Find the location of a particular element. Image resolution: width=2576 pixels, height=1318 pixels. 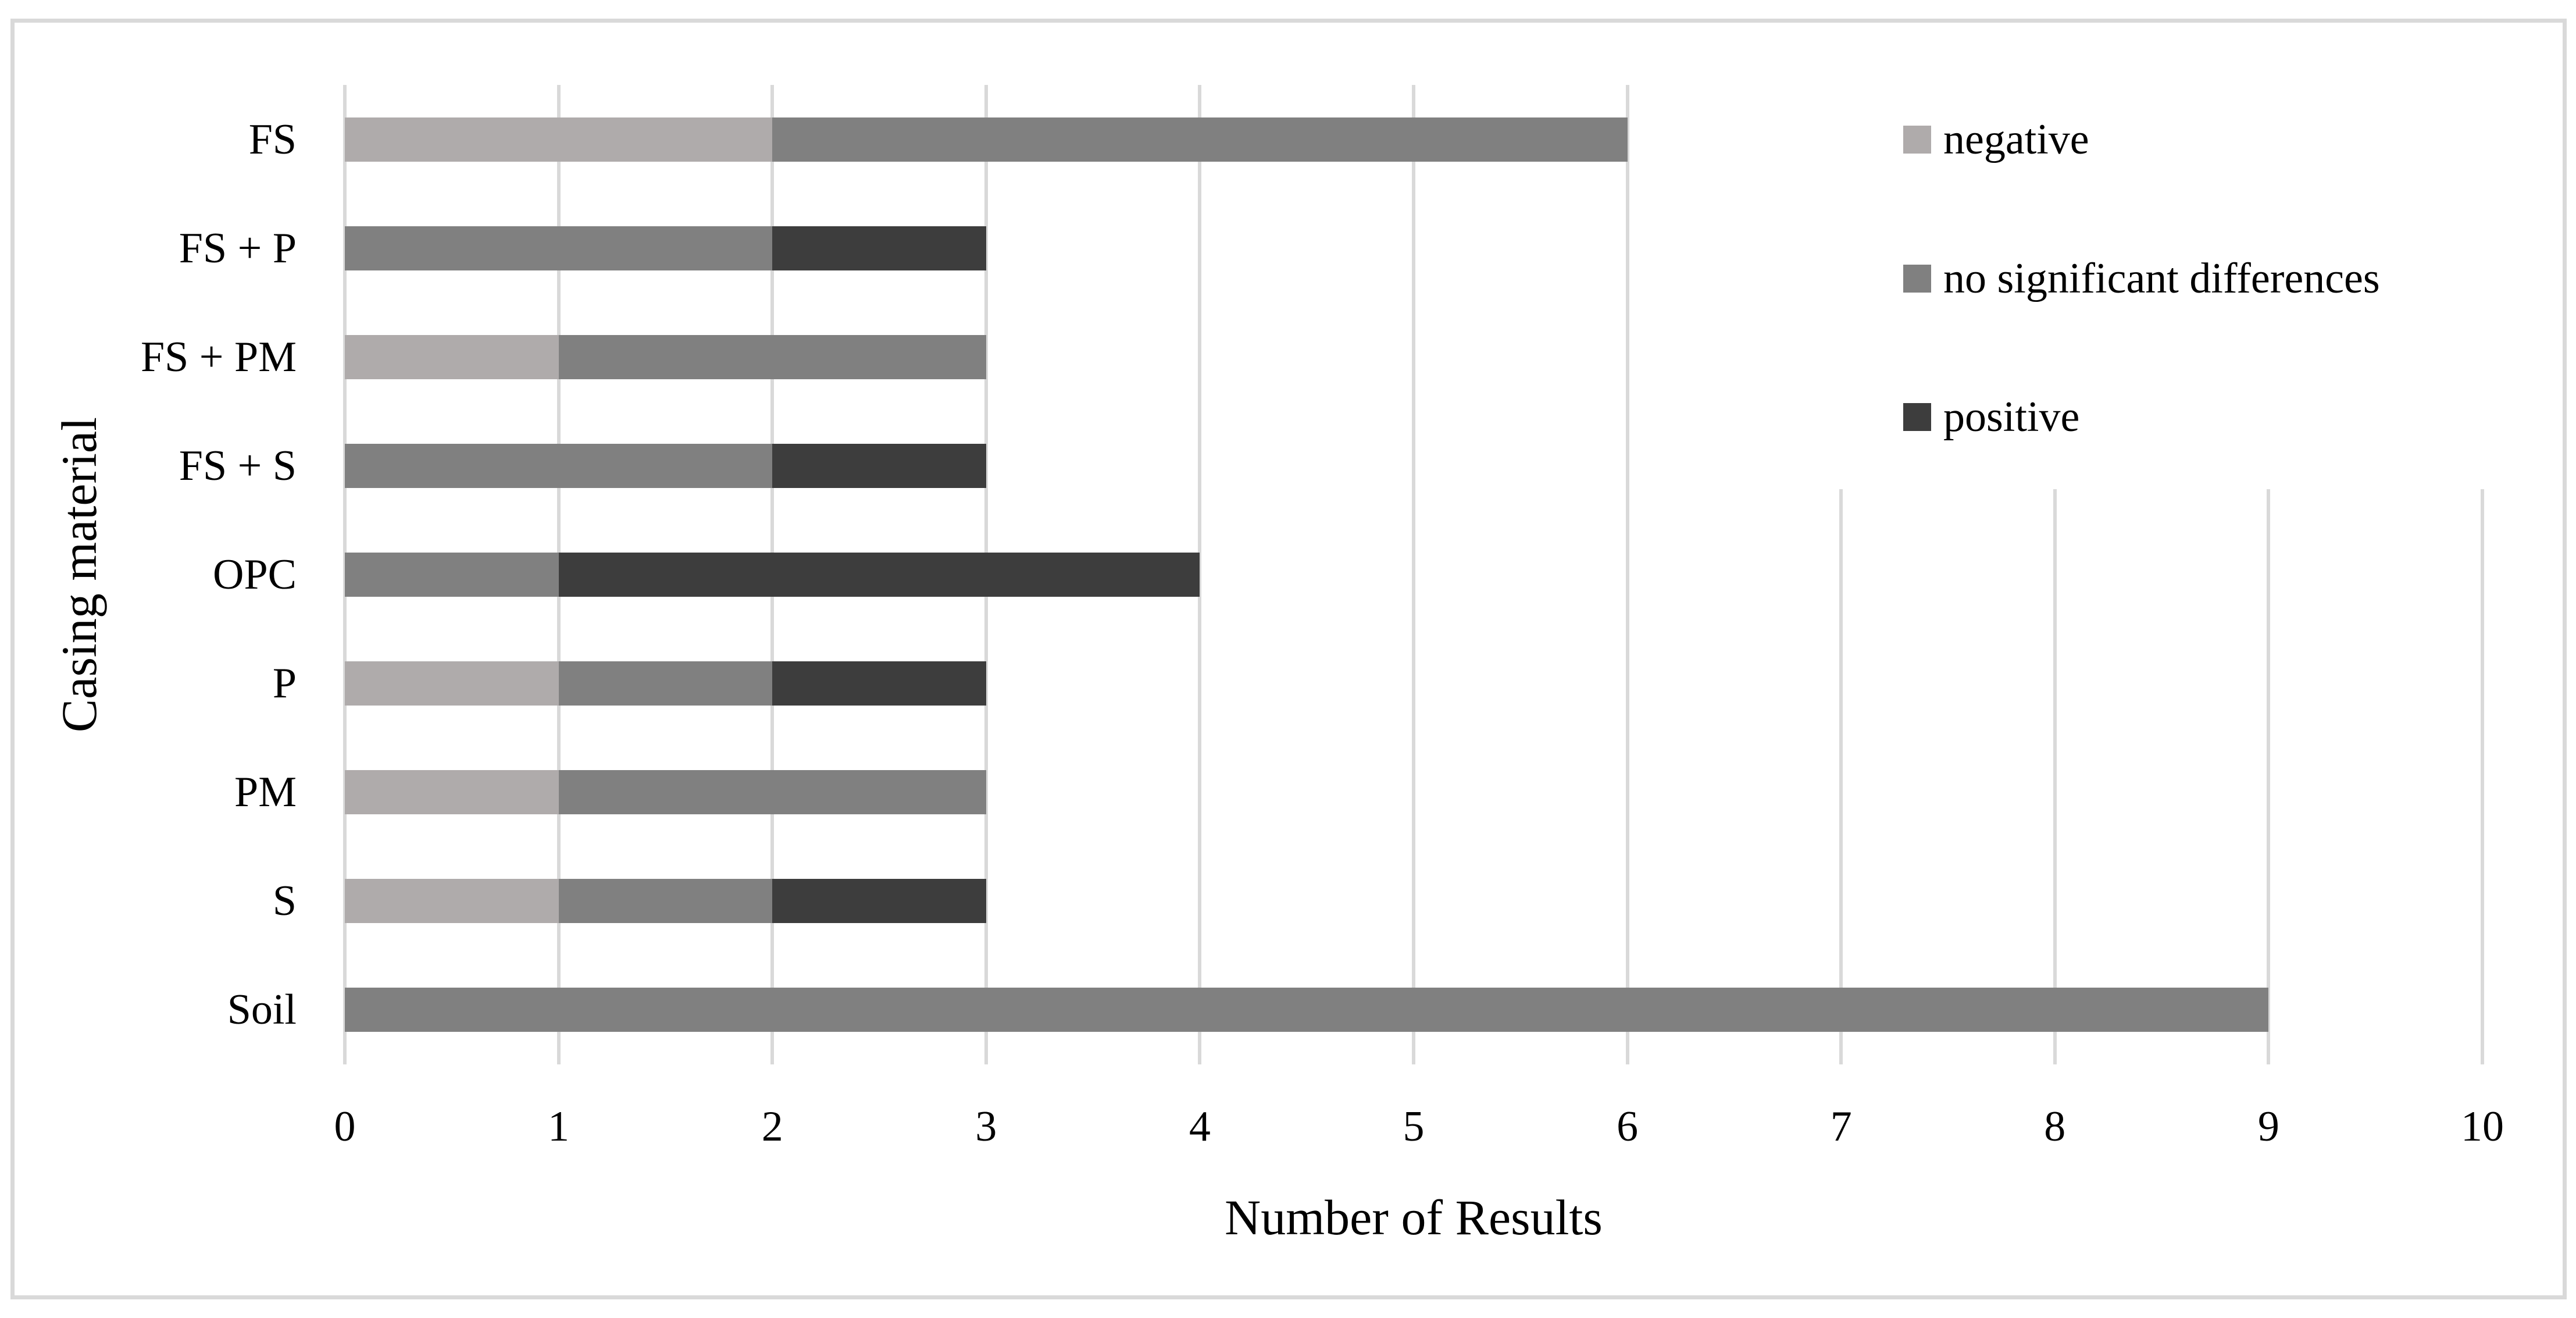

bar-segment-FS-no-significant-differences is located at coordinates (1200, 139).